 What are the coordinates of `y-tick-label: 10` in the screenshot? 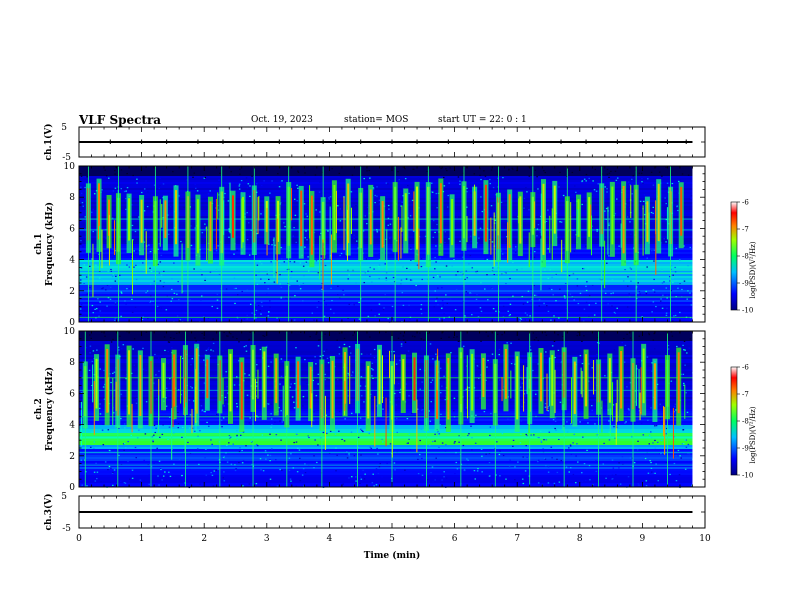 It's located at (70, 167).